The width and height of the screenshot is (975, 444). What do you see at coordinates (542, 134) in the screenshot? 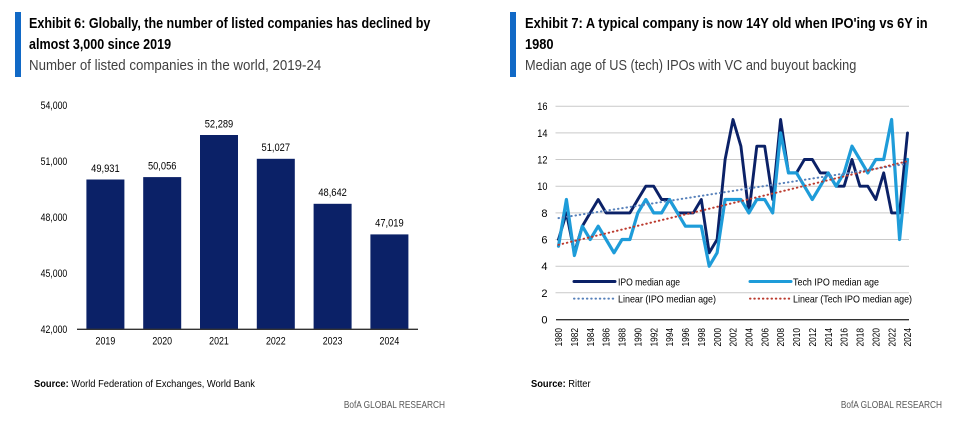
I see `svg-text: 14` at bounding box center [542, 134].